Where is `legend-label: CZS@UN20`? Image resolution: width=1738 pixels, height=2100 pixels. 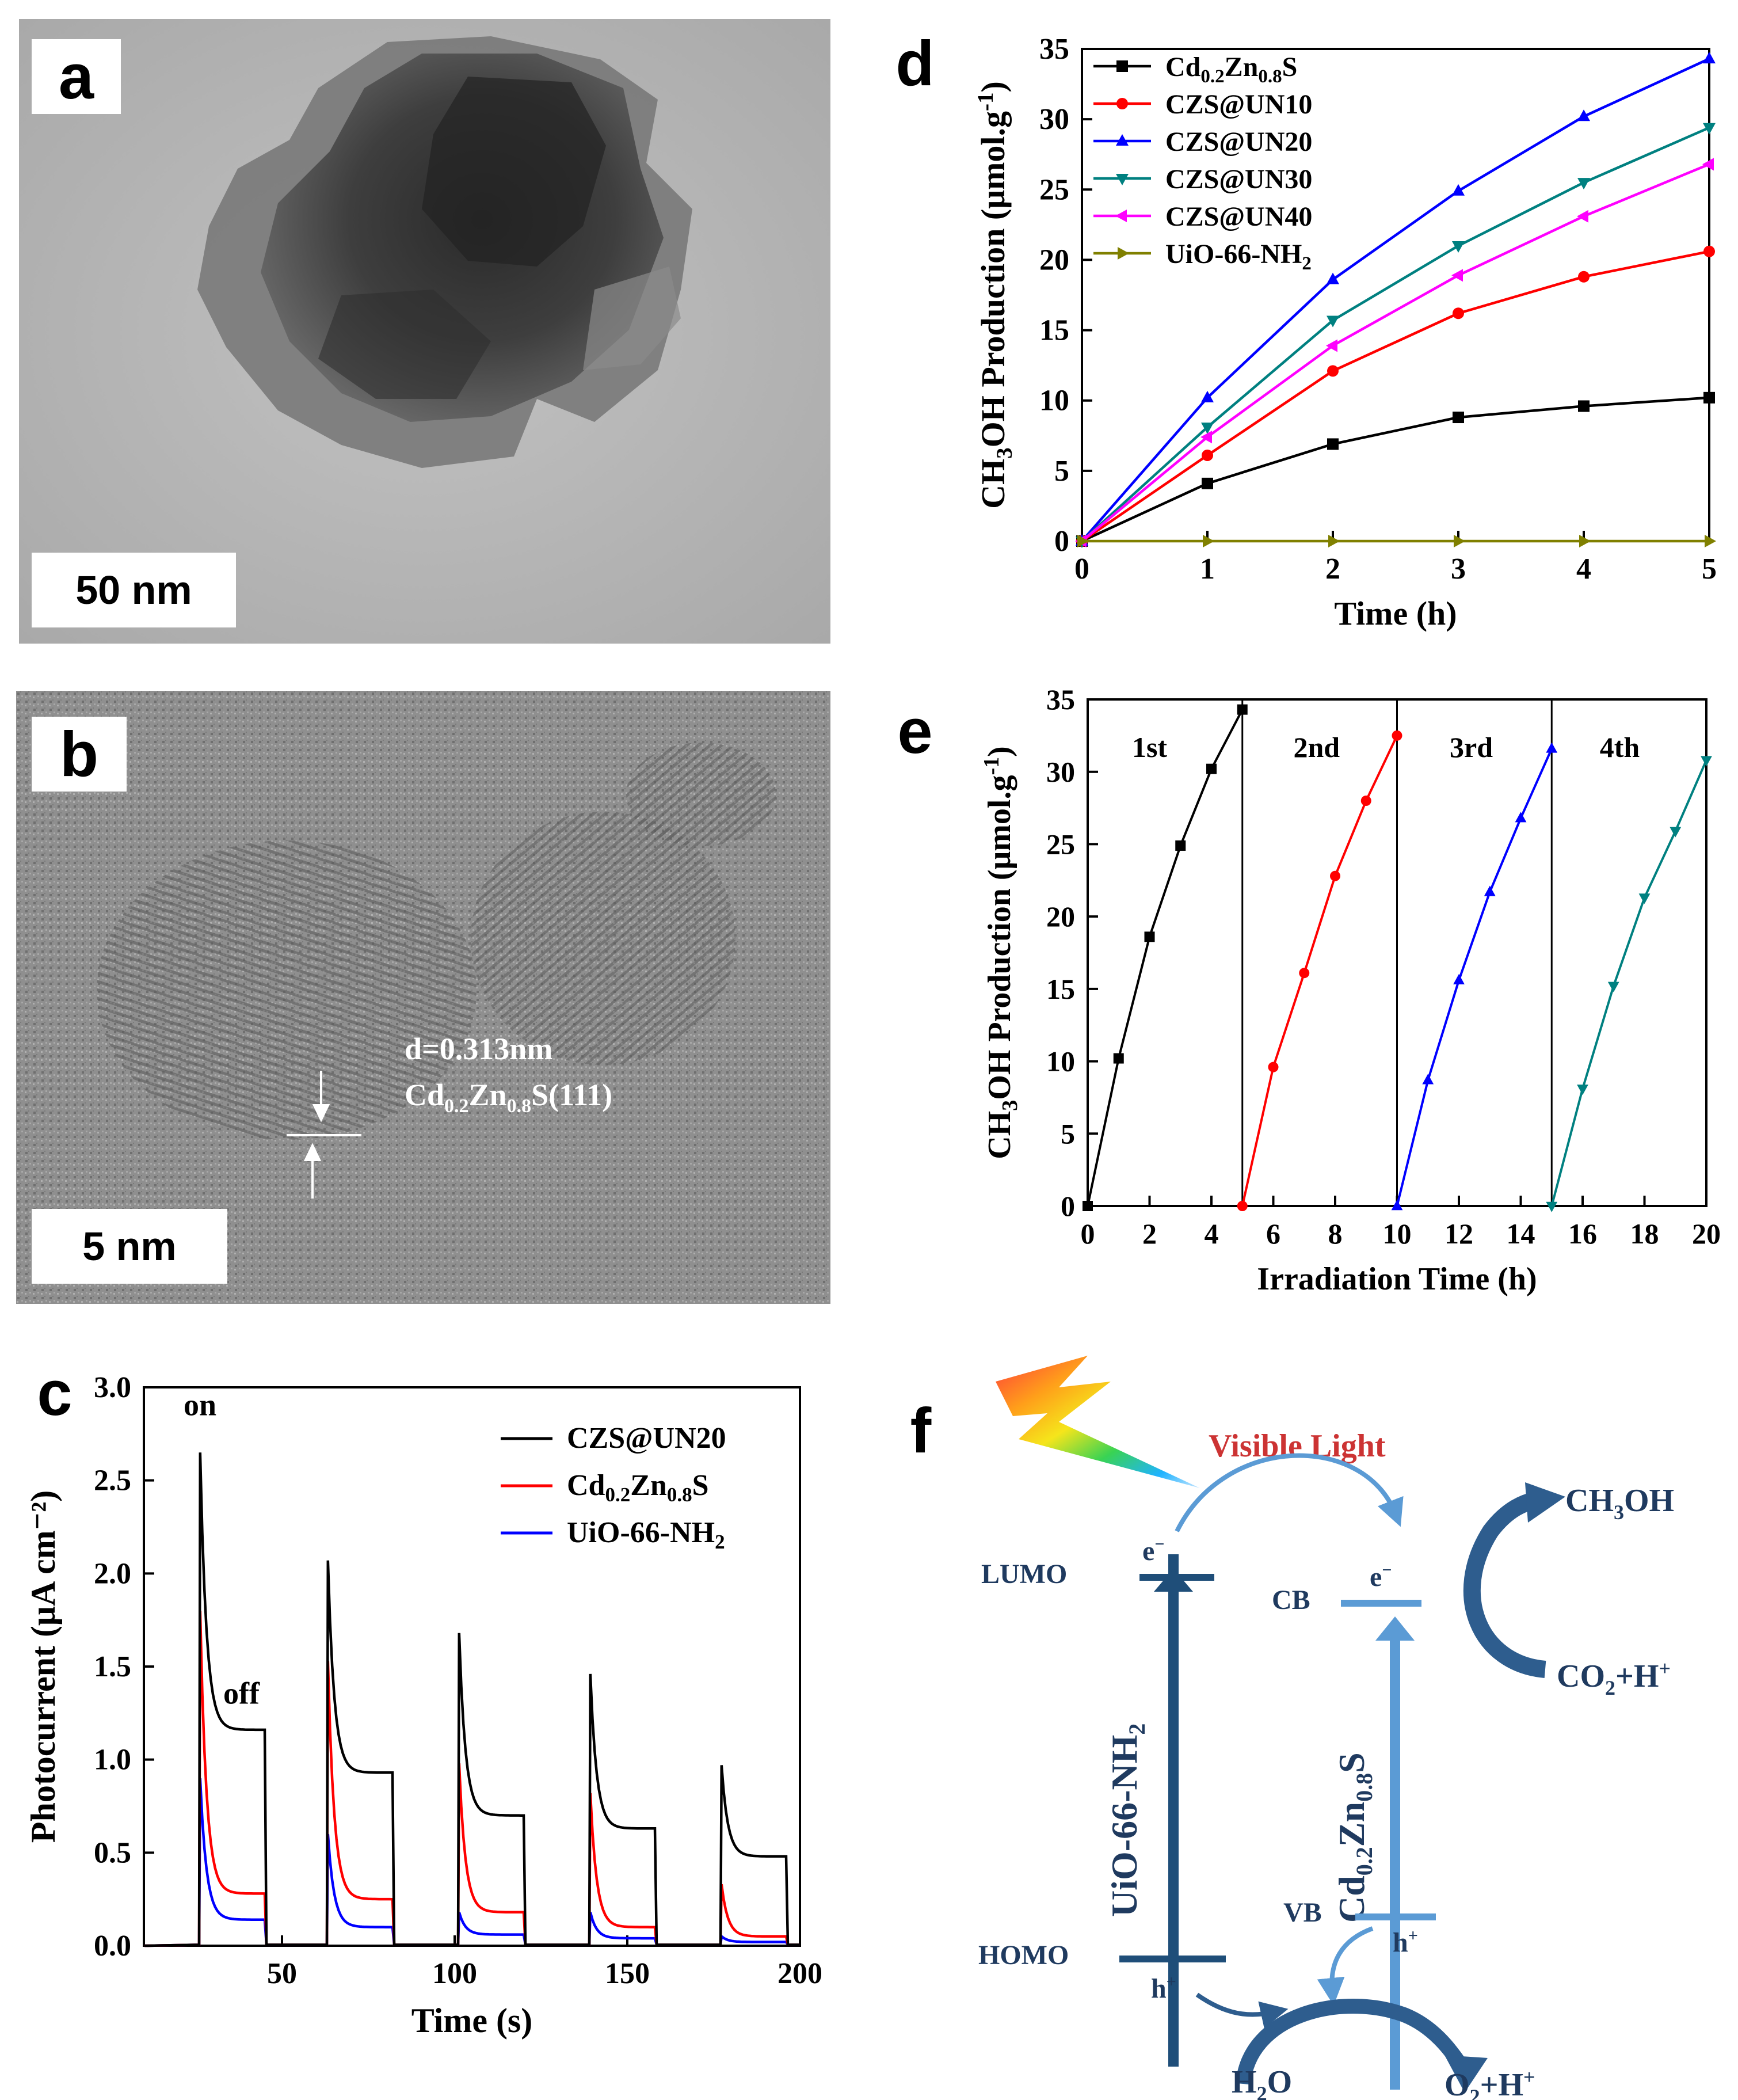
legend-label: CZS@UN20 is located at coordinates (1238, 142).